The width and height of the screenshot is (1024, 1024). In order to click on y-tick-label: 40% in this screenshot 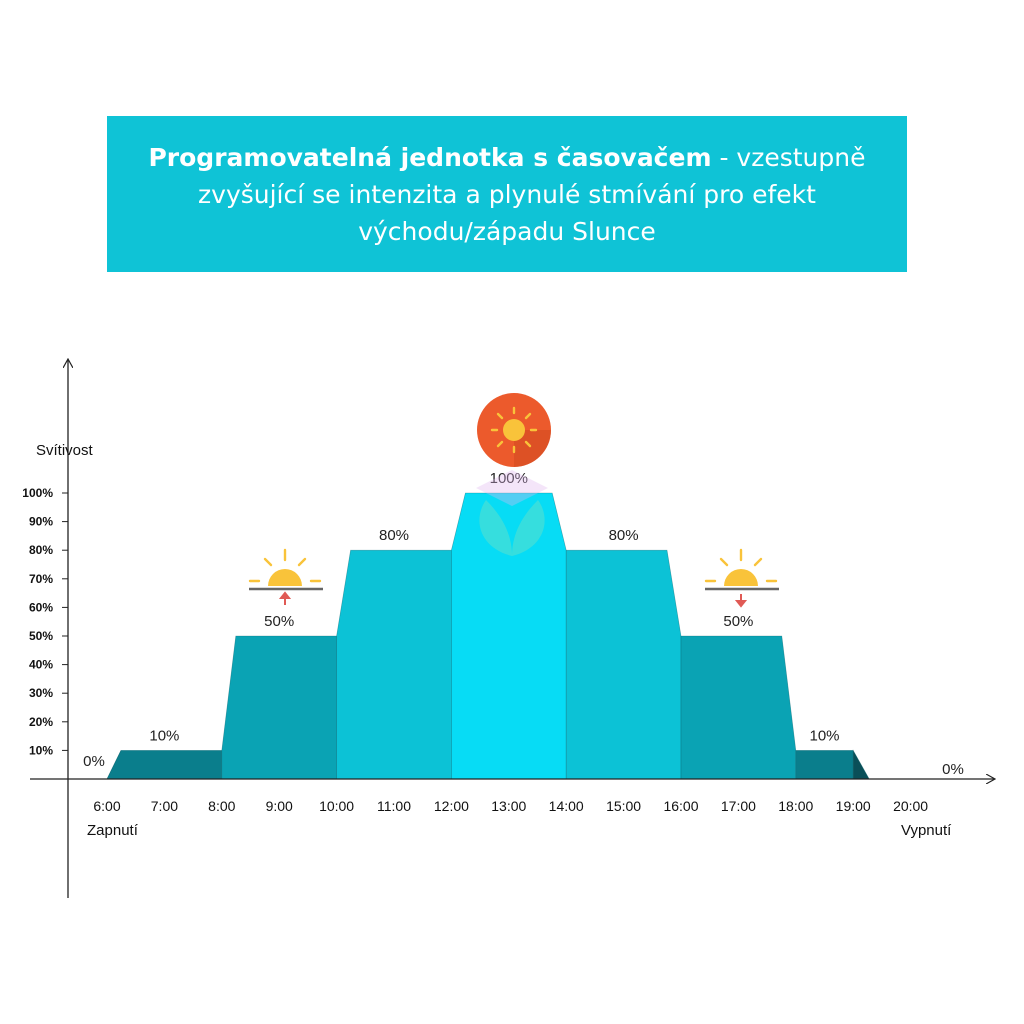, I will do `click(41, 665)`.